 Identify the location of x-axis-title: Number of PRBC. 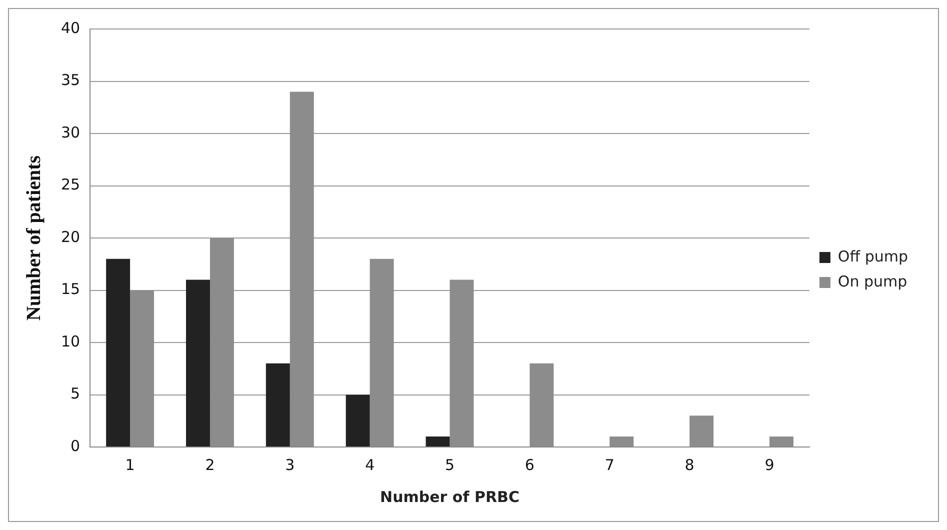
(450, 497).